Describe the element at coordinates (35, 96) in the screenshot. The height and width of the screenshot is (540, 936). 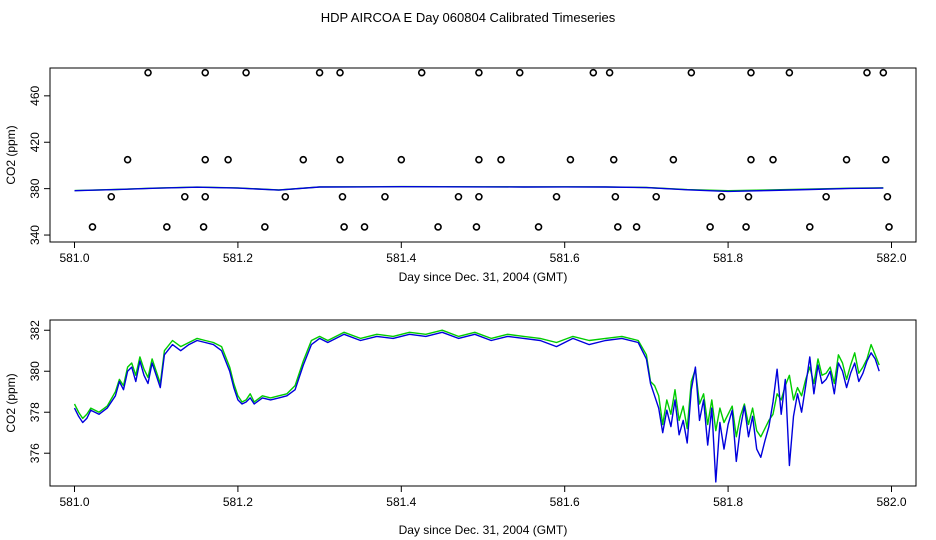
I see `top-y-tick-label: 460` at that location.